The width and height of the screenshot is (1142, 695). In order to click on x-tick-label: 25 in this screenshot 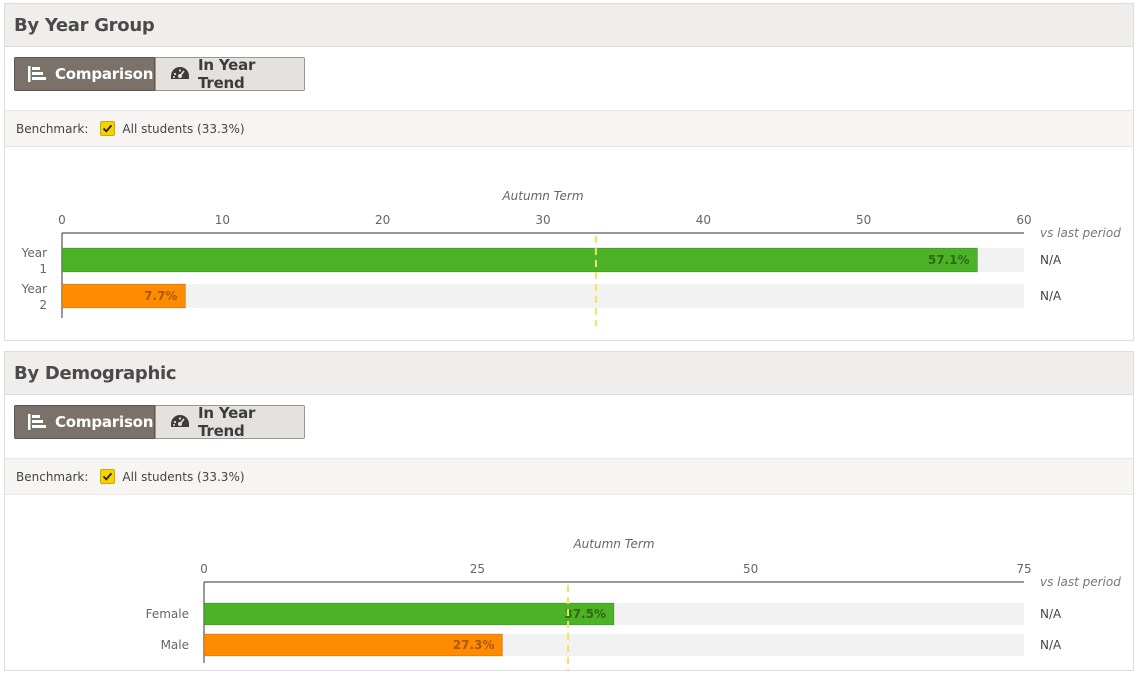, I will do `click(477, 569)`.